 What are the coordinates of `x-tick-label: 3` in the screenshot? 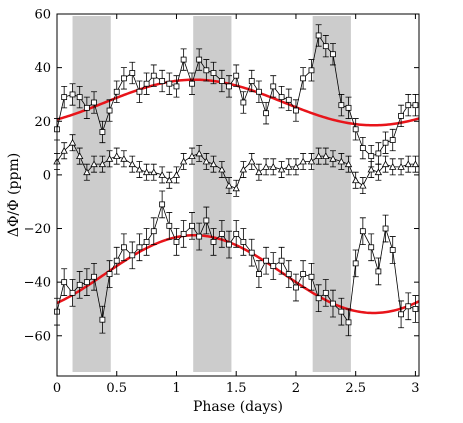 It's located at (415, 388).